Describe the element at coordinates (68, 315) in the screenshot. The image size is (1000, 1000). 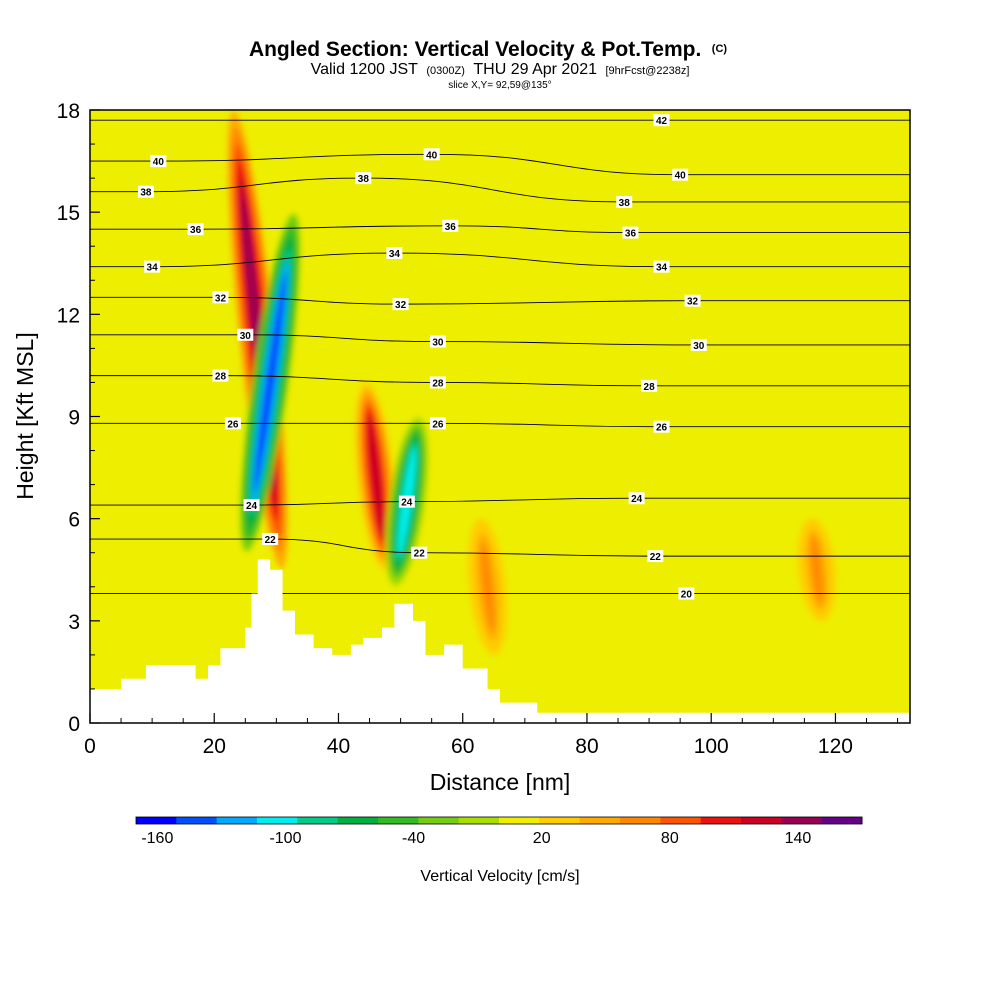
I see `y-tick-label: 12` at that location.